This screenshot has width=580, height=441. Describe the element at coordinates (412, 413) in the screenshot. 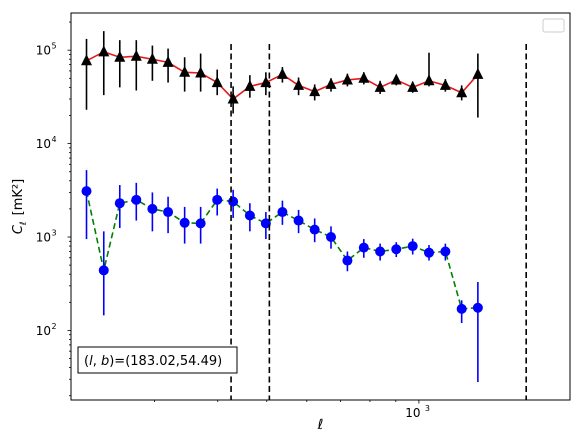

I see `x-tick-label: 10` at that location.